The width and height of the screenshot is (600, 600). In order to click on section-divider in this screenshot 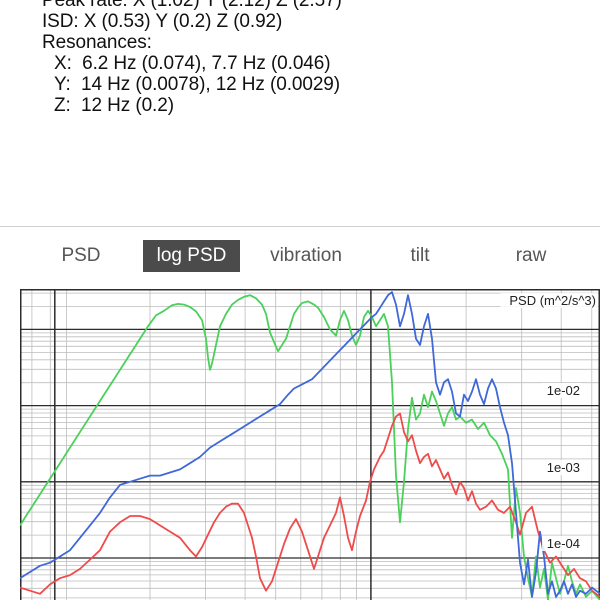, I will do `click(300, 226)`.